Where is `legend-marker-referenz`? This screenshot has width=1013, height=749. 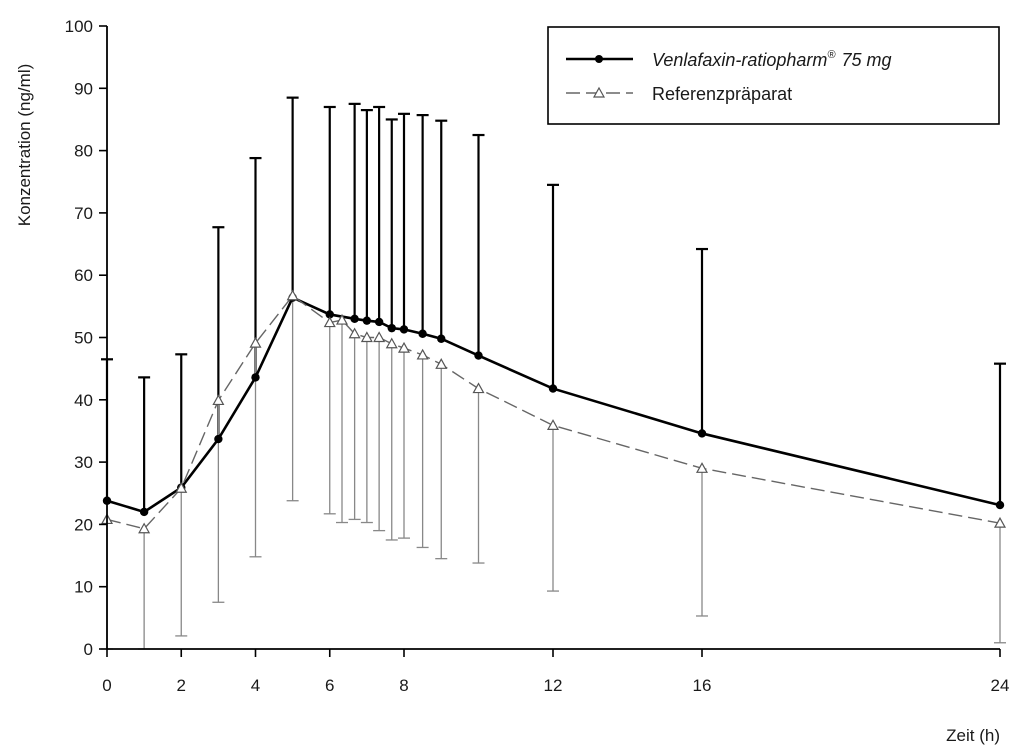 legend-marker-referenz is located at coordinates (599, 92).